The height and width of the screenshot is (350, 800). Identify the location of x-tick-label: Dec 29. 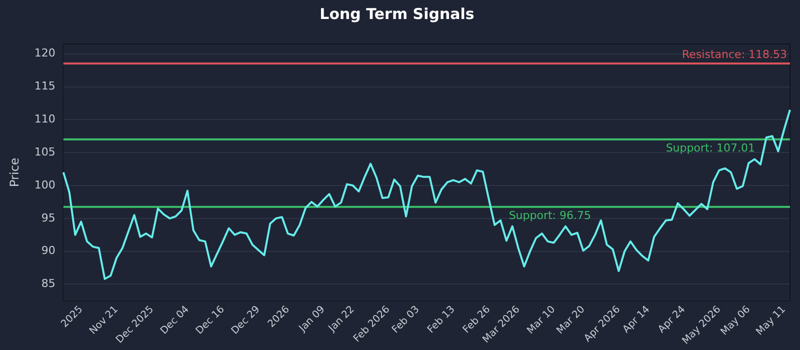
(246, 320).